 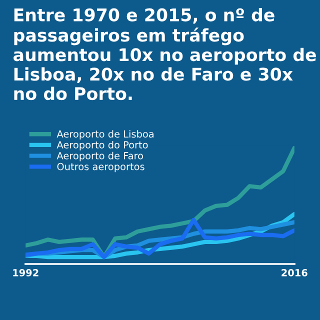 What do you see at coordinates (295, 272) in the screenshot?
I see `x-tick-label: 2016` at bounding box center [295, 272].